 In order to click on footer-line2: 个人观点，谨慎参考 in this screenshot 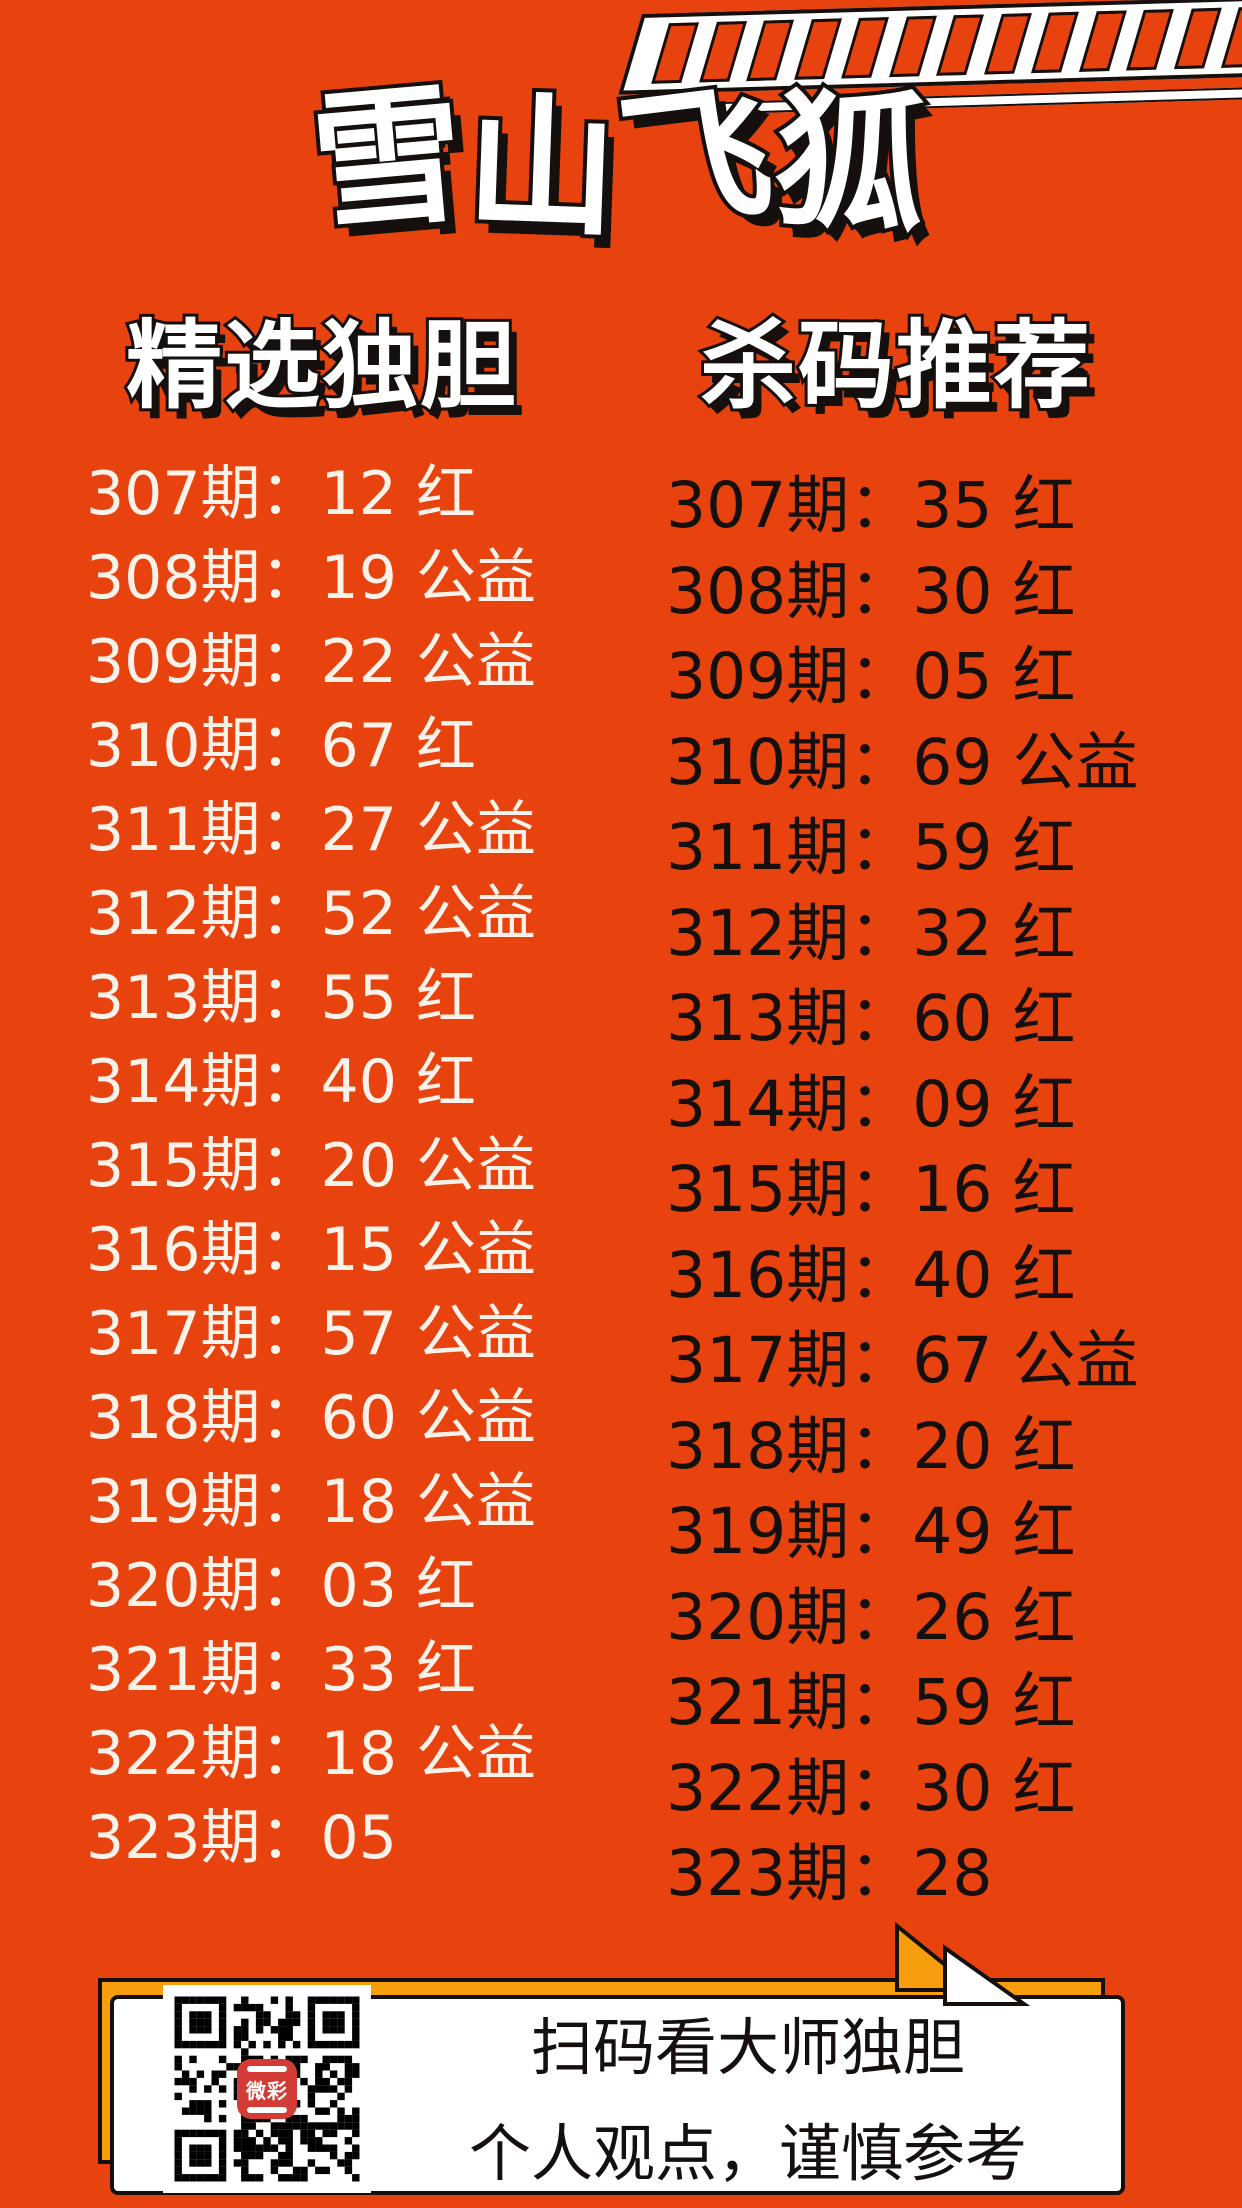, I will do `click(747, 2153)`.